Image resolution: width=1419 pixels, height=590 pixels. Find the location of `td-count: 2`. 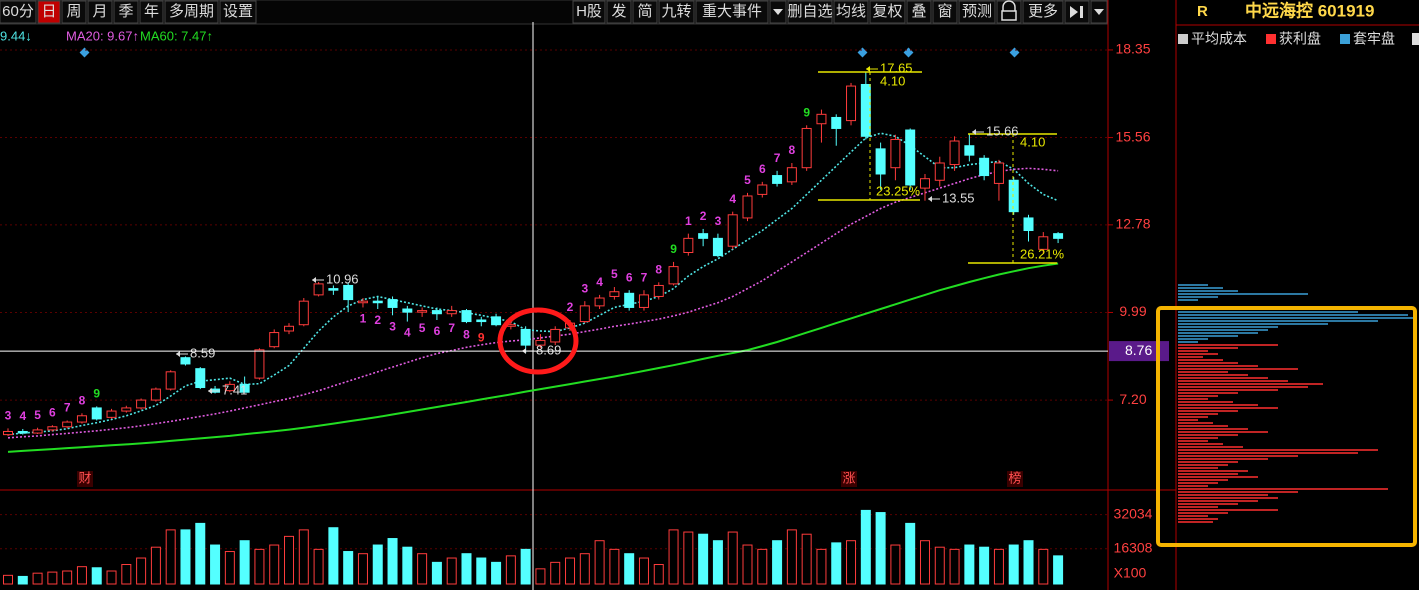

td-count: 2 is located at coordinates (377, 320).